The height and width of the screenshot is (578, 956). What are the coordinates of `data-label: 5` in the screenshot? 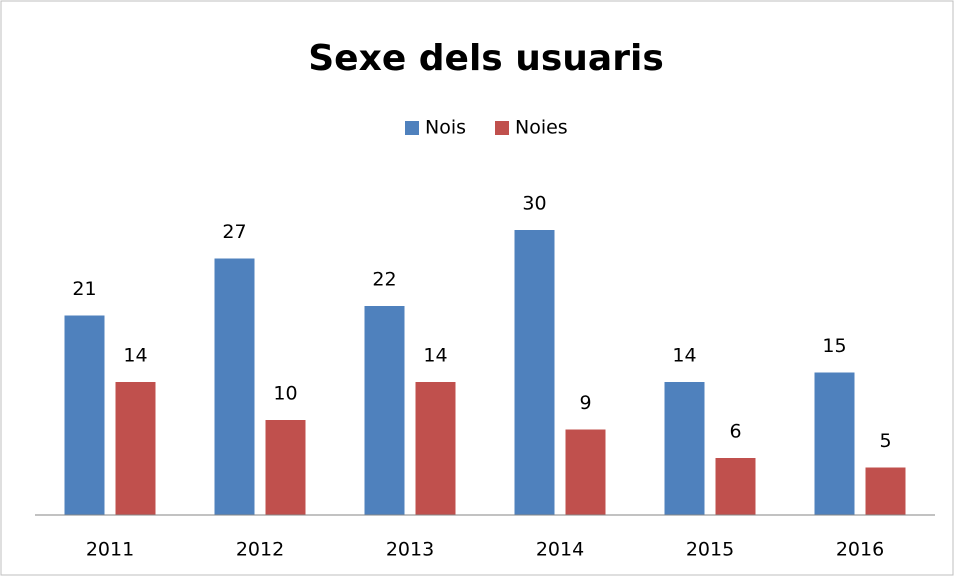 It's located at (885, 441).